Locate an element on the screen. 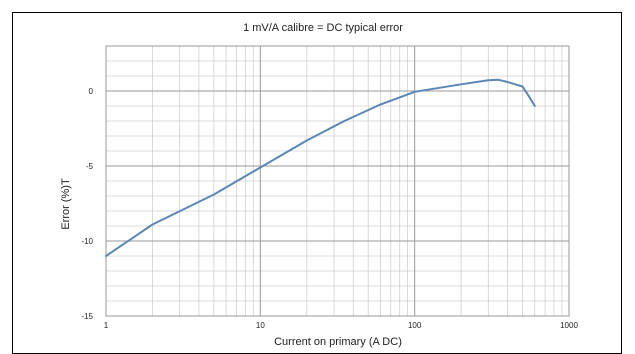 Image resolution: width=635 pixels, height=354 pixels. x-axis-title: Current on primary (A DC) is located at coordinates (338, 342).